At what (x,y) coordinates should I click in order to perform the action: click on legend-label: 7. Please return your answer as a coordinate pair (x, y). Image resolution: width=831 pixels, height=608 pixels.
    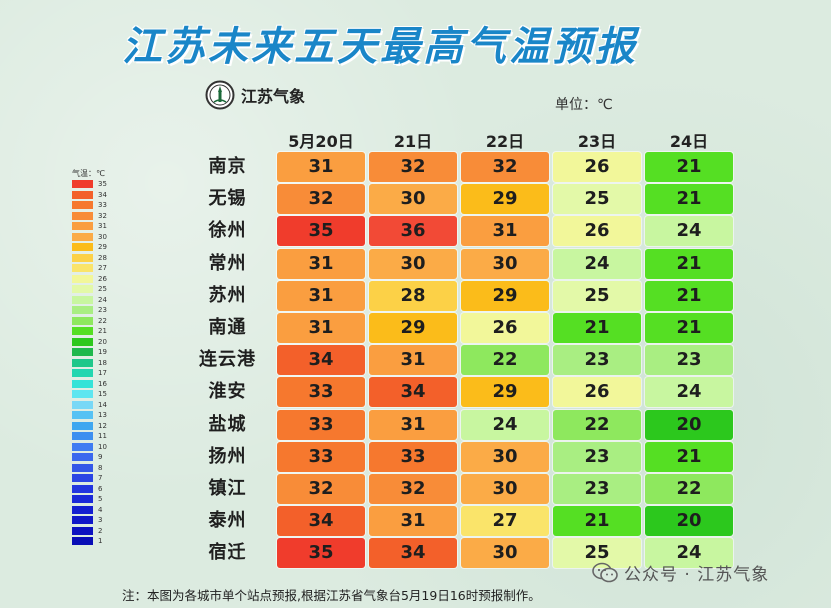
    Looking at the image, I should click on (100, 478).